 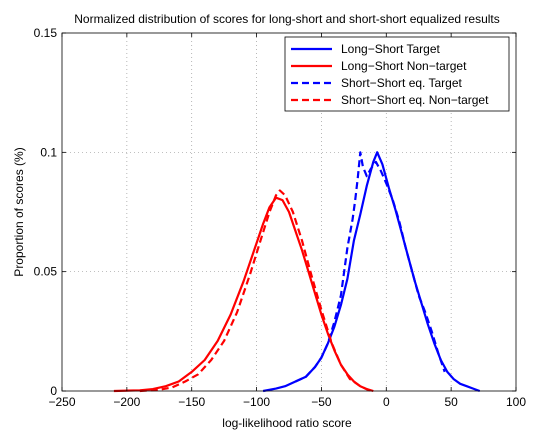 I want to click on x-tick-label: −50, so click(x=321, y=402).